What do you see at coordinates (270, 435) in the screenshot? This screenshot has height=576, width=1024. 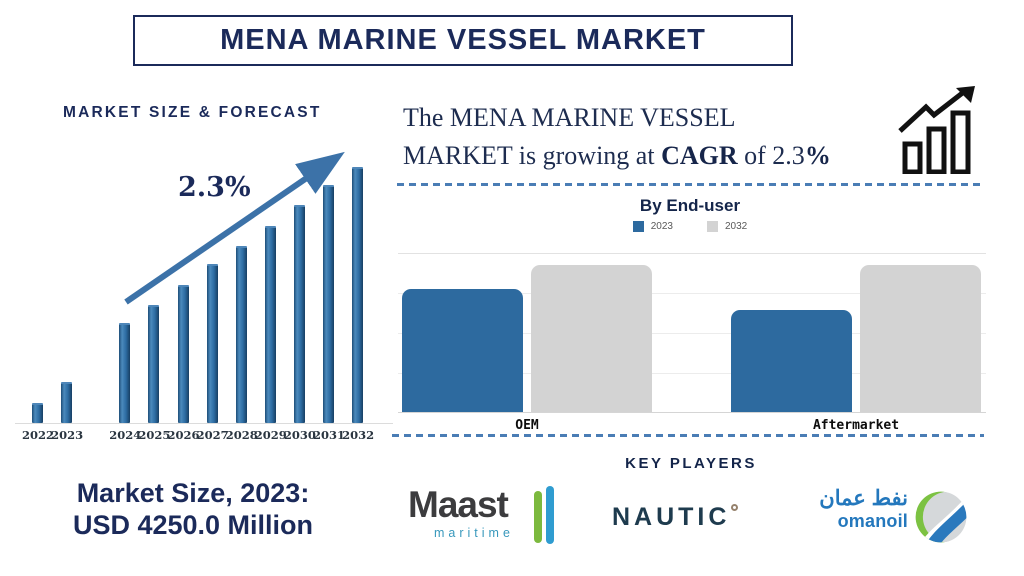 I see `forecast-year-label: 2029` at bounding box center [270, 435].